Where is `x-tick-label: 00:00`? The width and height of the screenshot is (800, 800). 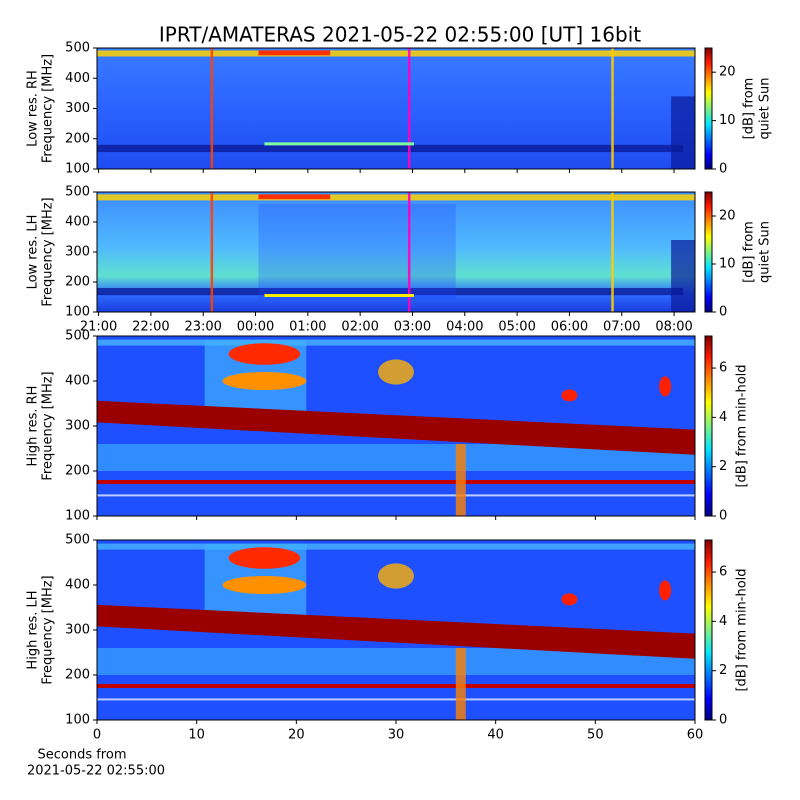
x-tick-label: 00:00 is located at coordinates (255, 327).